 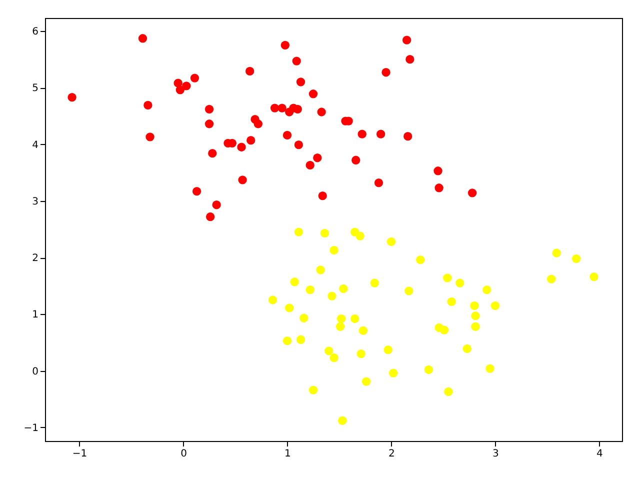 What do you see at coordinates (35, 315) in the screenshot?
I see `y-tick-label: 1` at bounding box center [35, 315].